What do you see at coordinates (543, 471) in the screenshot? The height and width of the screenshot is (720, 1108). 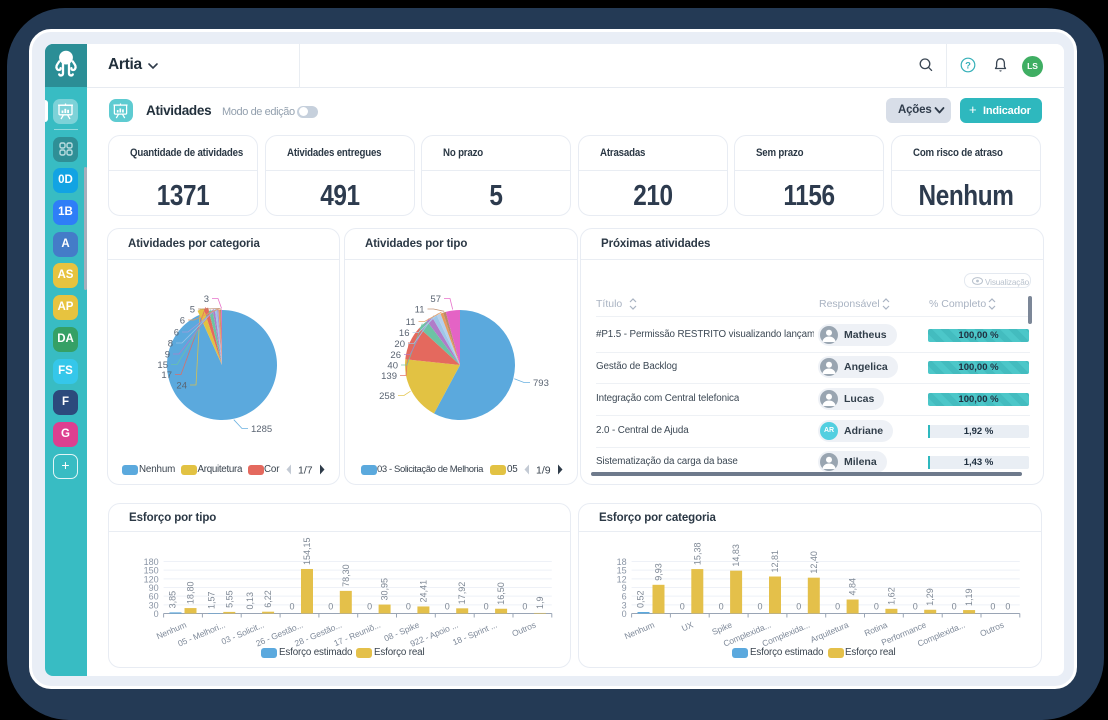 I see `svg-text: 1/9` at bounding box center [543, 471].